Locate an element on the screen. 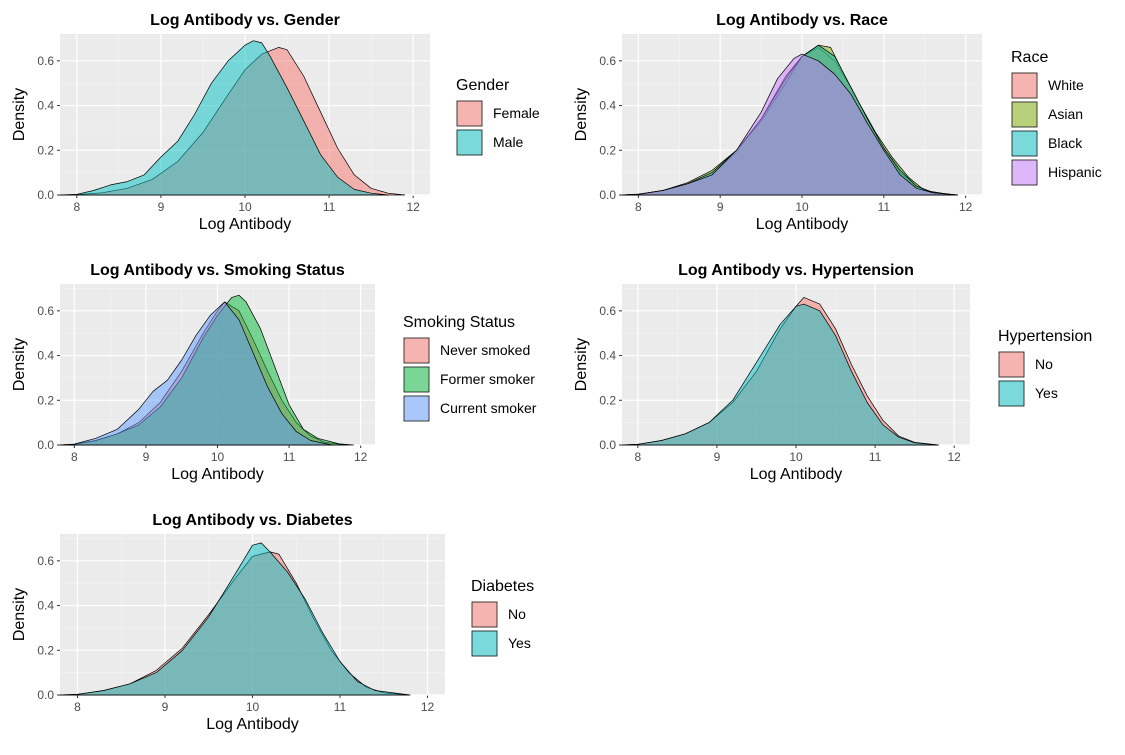 The width and height of the screenshot is (1125, 755). density-area-male is located at coordinates (224, 118).